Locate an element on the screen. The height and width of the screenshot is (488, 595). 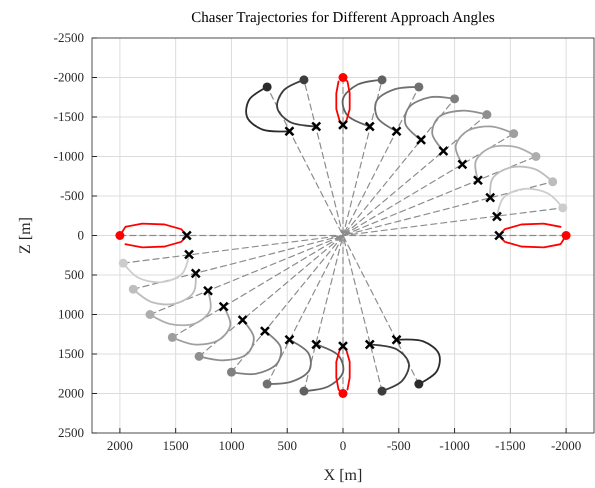
chart-title: Chaser Trajectories for Different Approach Angles is located at coordinates (343, 18).